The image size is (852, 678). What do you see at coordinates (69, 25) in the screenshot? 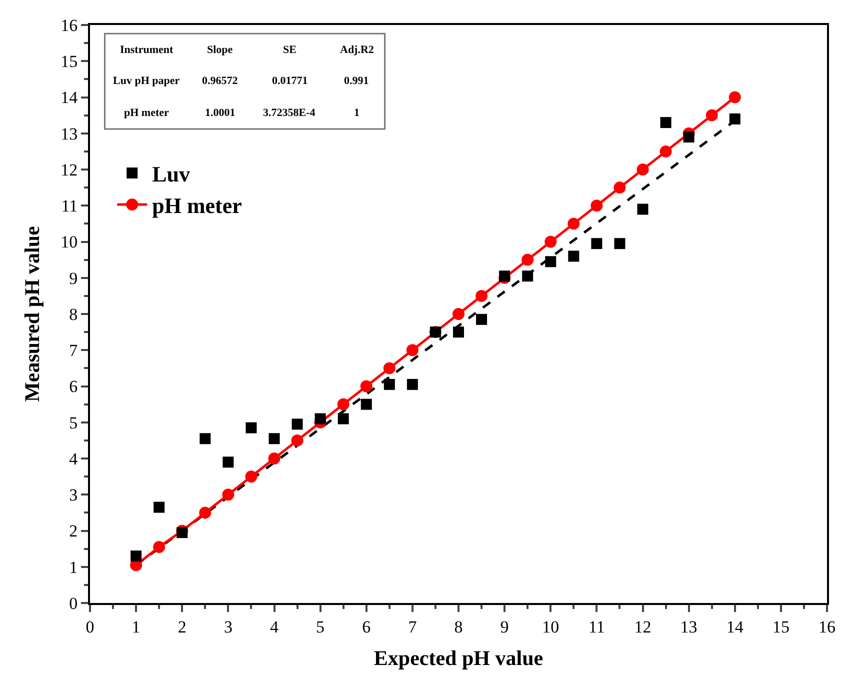
I see `y-tick-label: 16` at bounding box center [69, 25].